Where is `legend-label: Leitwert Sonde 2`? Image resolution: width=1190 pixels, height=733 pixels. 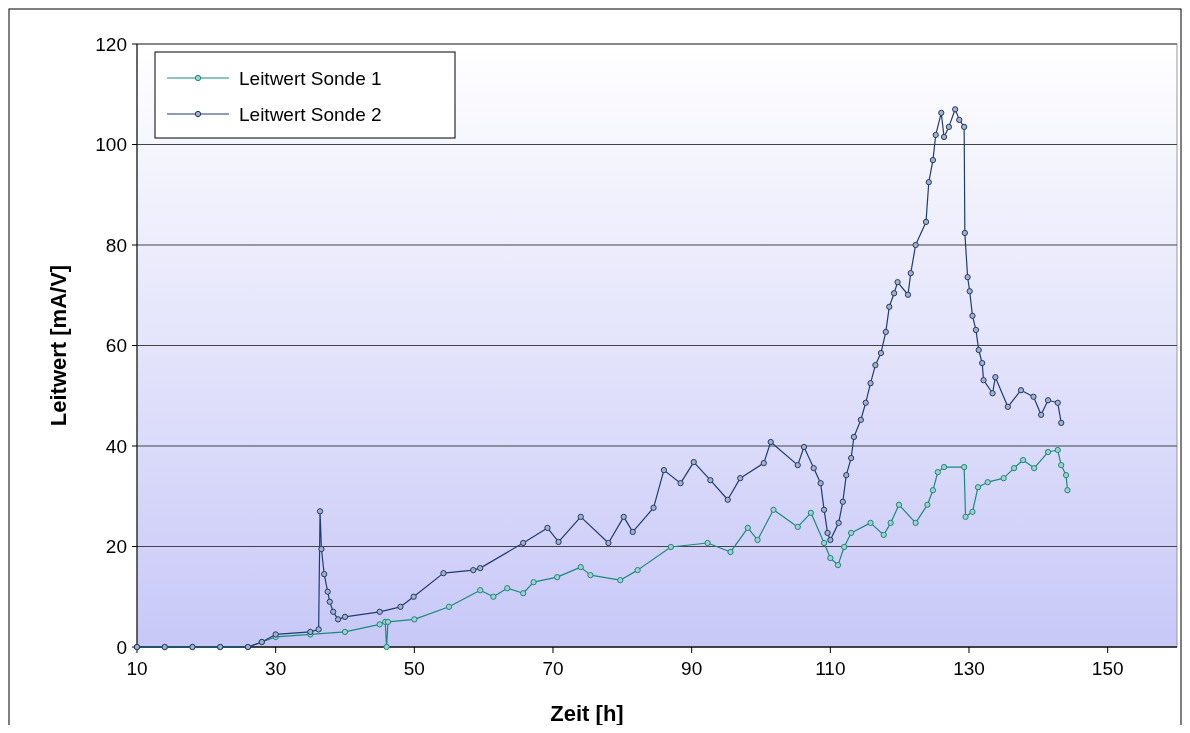
legend-label: Leitwert Sonde 2 is located at coordinates (310, 114).